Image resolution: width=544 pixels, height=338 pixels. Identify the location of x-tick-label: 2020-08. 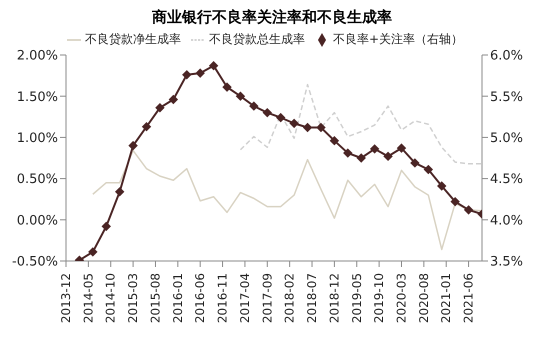
(423, 298).